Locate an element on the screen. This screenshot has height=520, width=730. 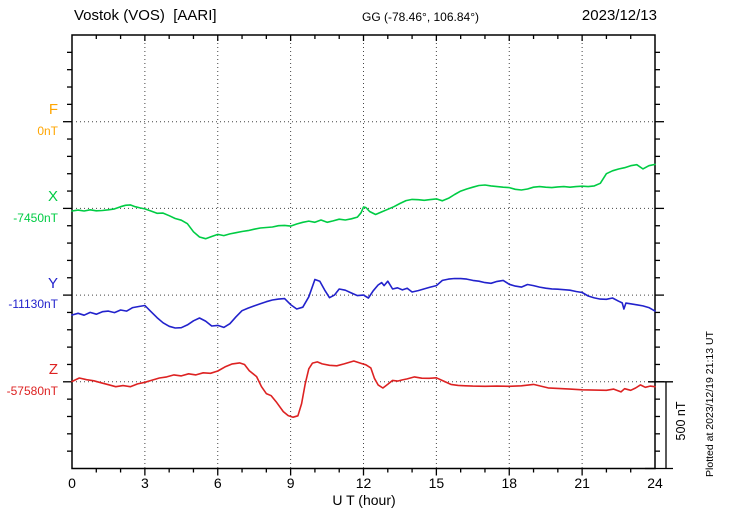
x-tick-label: 0 is located at coordinates (72, 483).